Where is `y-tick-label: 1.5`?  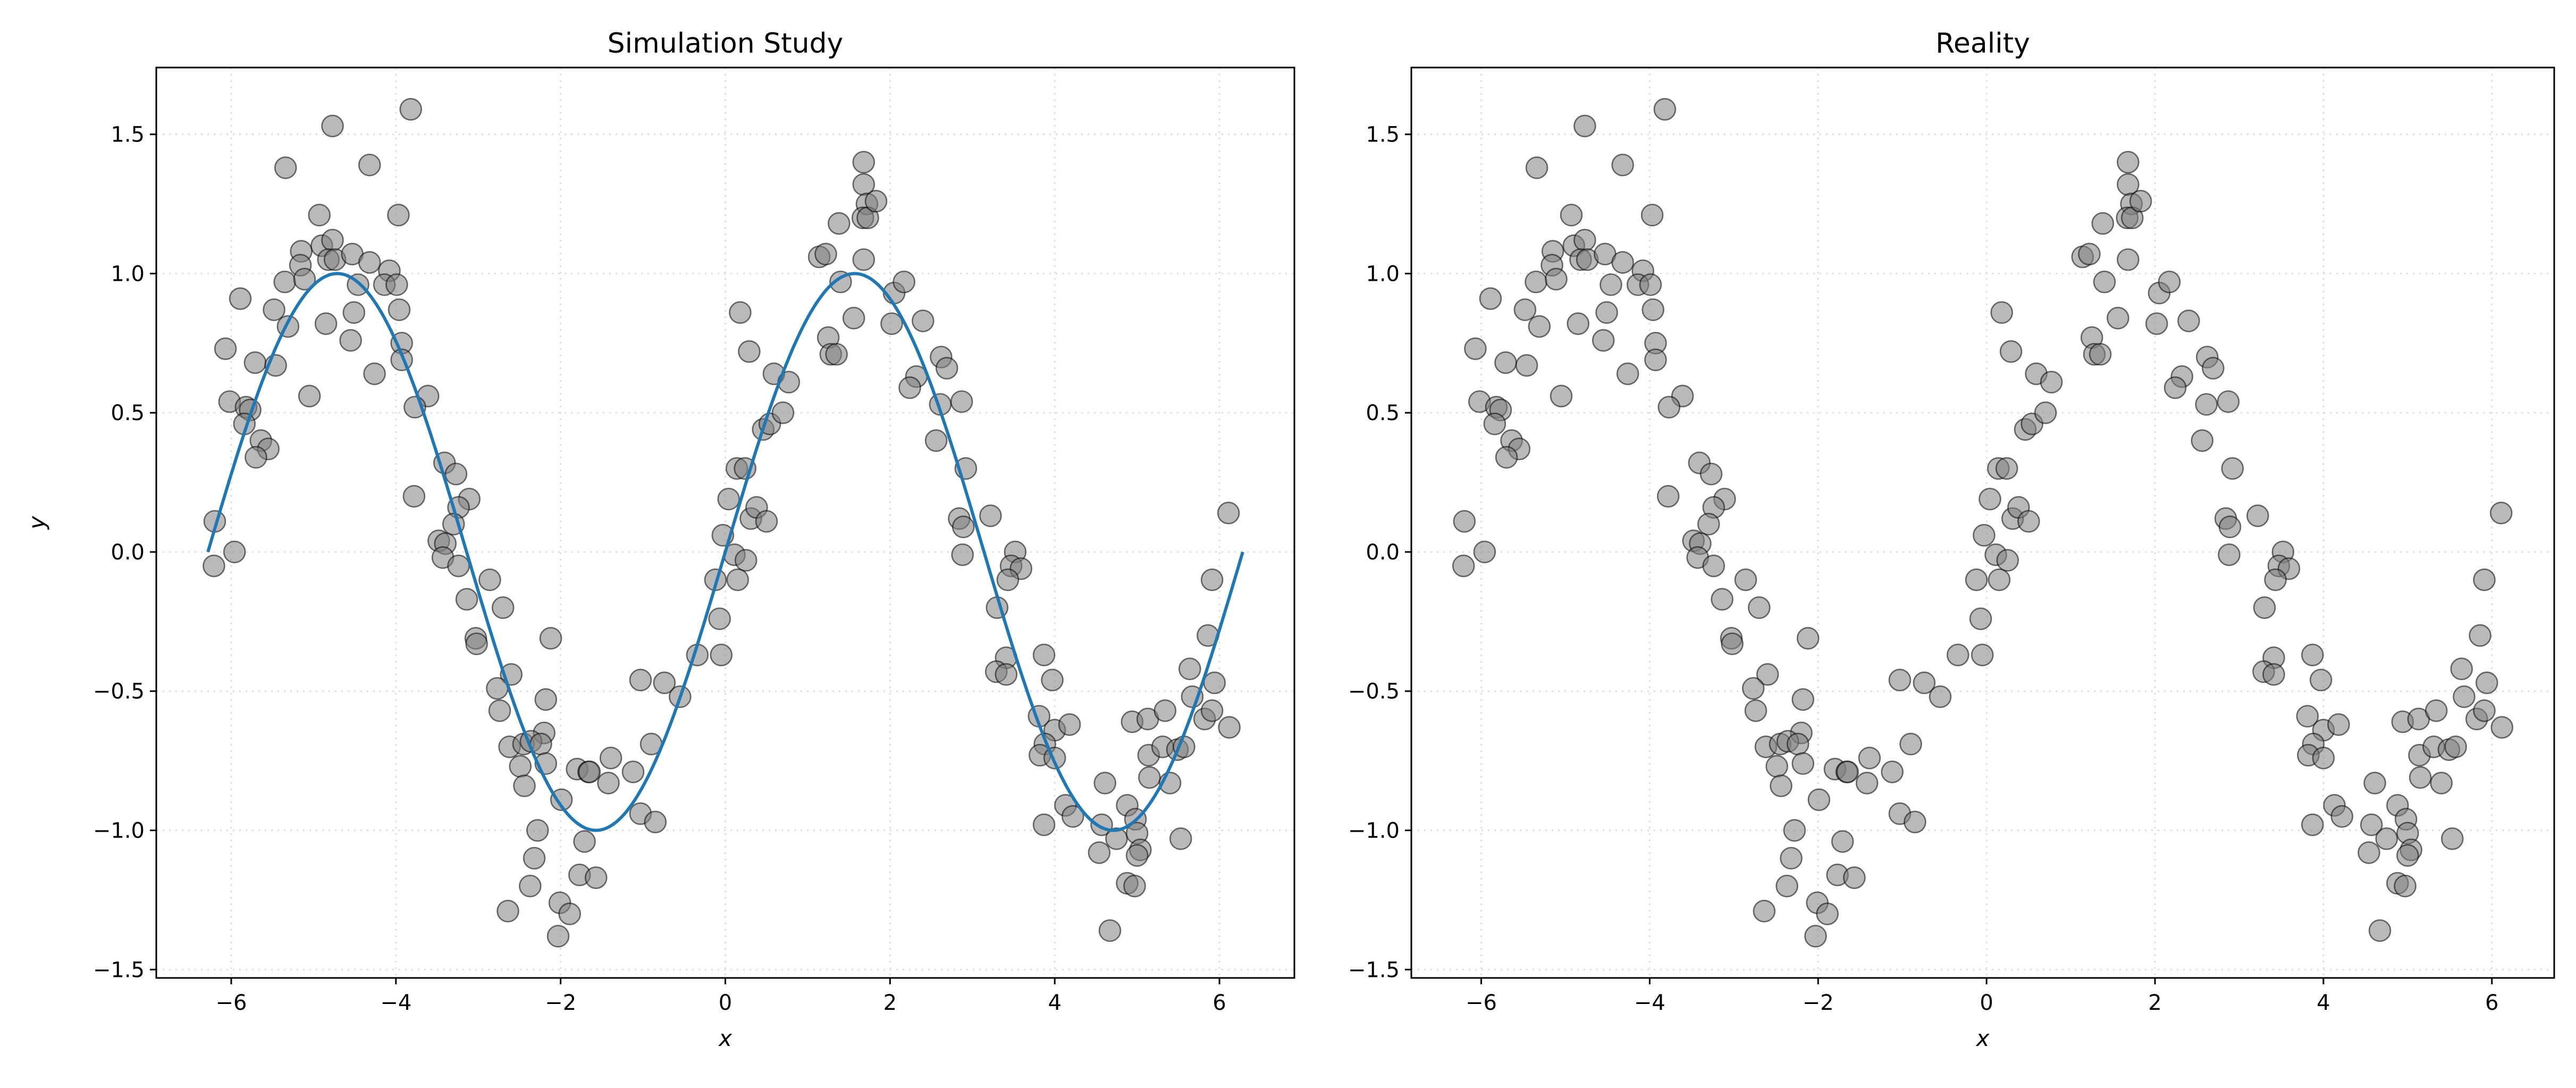 y-tick-label: 1.5 is located at coordinates (1383, 135).